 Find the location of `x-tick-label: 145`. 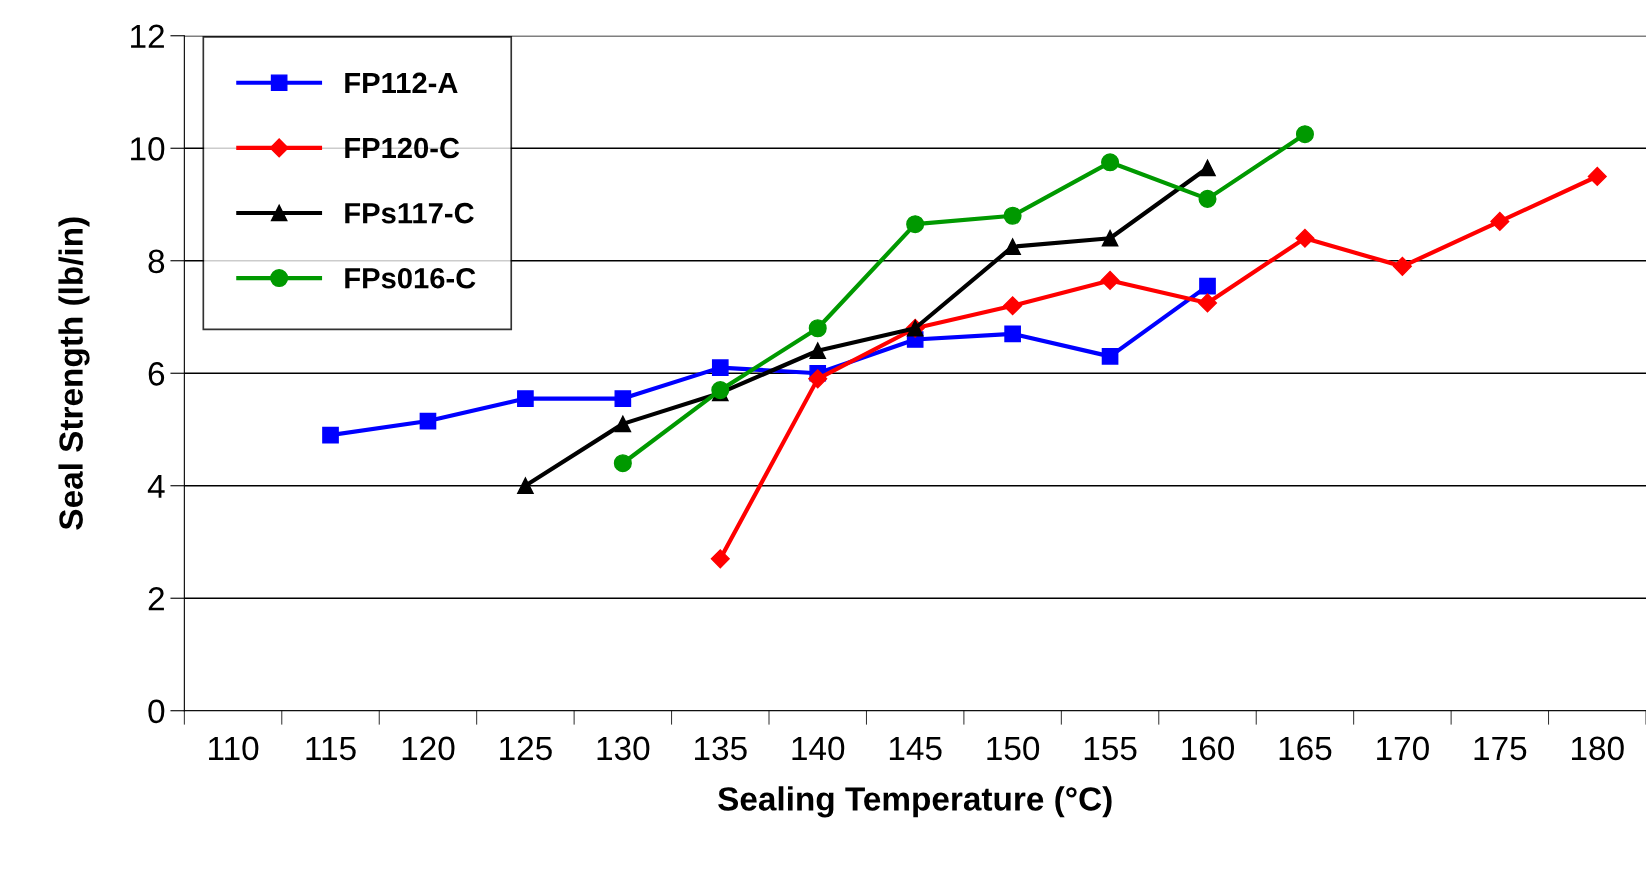

x-tick-label: 145 is located at coordinates (915, 748).